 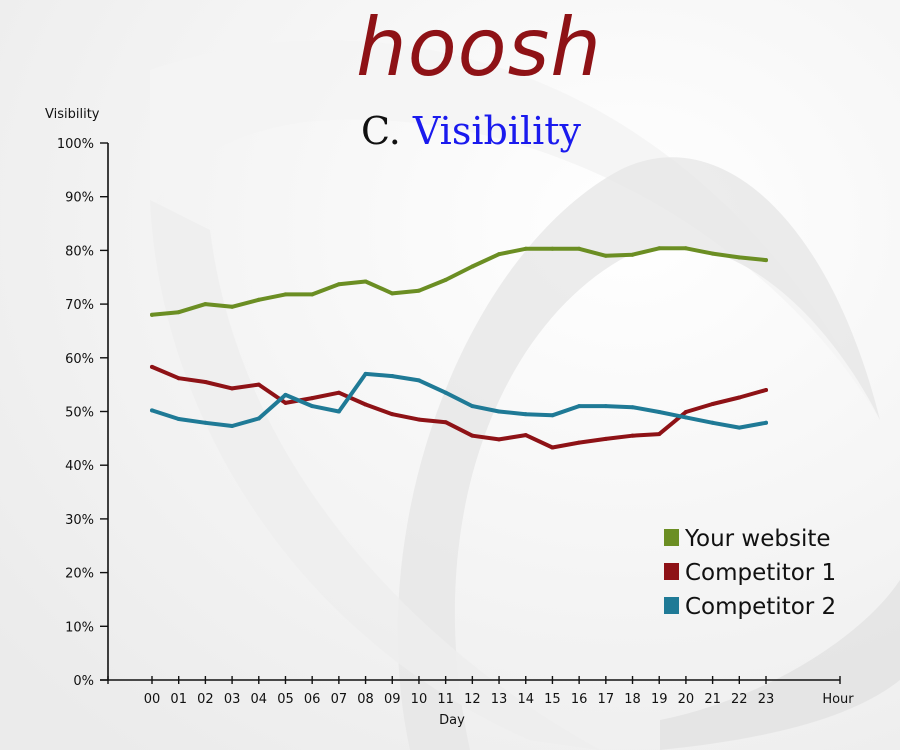 I want to click on legend: Your website Competitor 1 Competitor 2, so click(x=750, y=573).